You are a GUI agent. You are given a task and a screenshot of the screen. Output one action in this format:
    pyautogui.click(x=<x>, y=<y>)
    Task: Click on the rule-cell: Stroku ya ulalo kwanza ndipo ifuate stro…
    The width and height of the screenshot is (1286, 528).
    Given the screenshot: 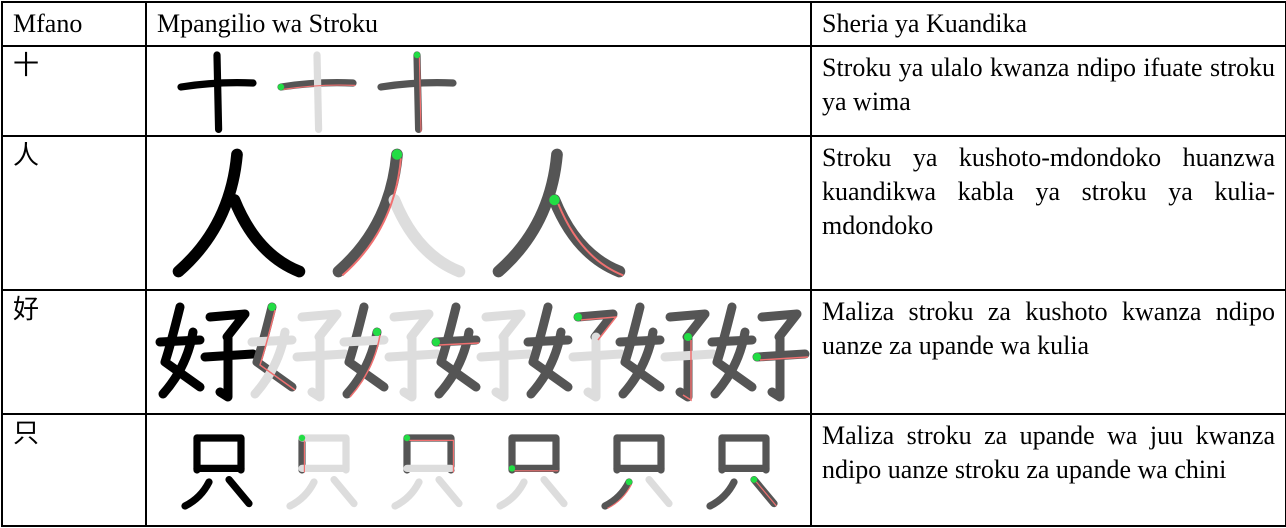 What is the action you would take?
    pyautogui.click(x=1048, y=91)
    